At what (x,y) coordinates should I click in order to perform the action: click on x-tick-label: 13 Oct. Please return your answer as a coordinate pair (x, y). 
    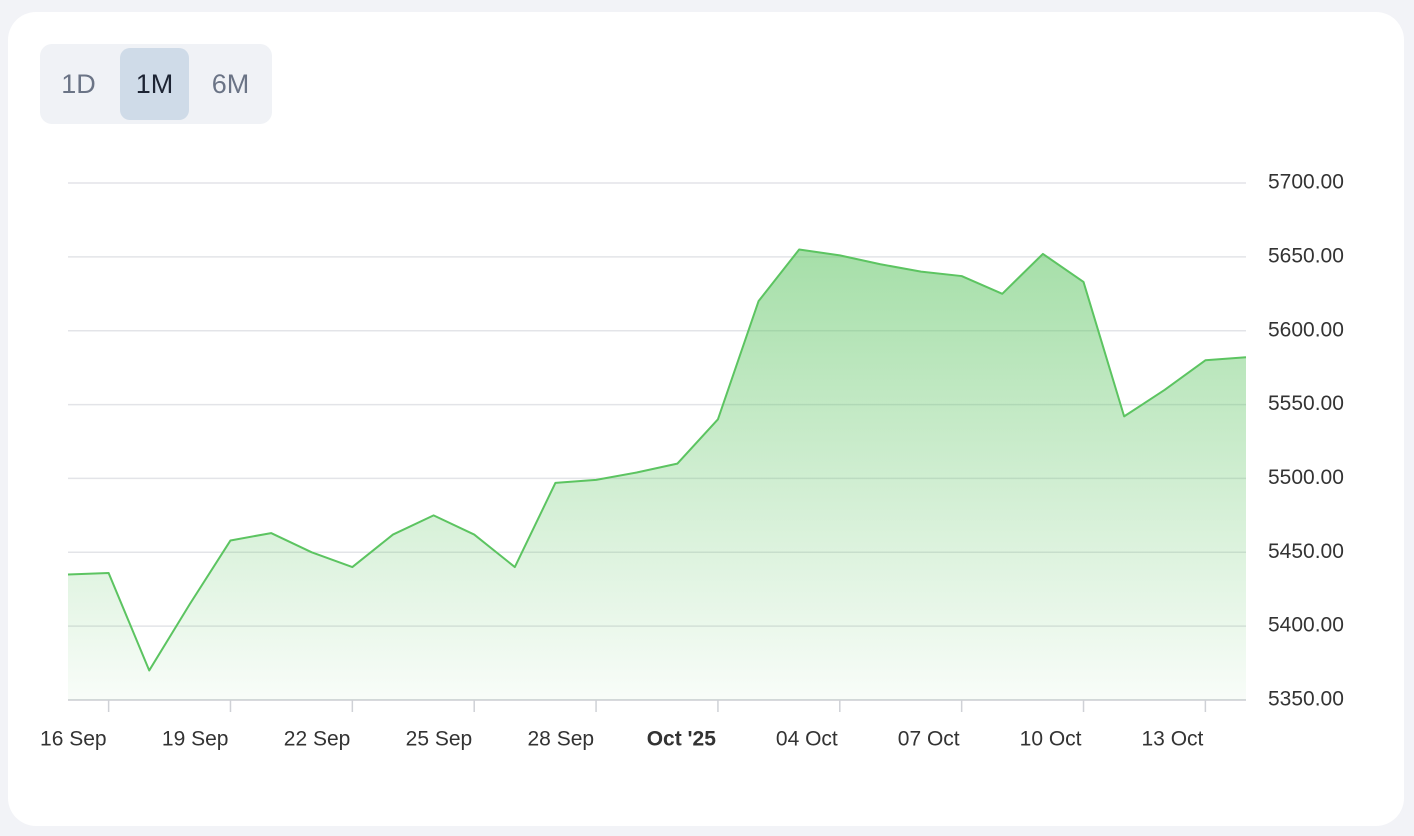
    Looking at the image, I should click on (1173, 739).